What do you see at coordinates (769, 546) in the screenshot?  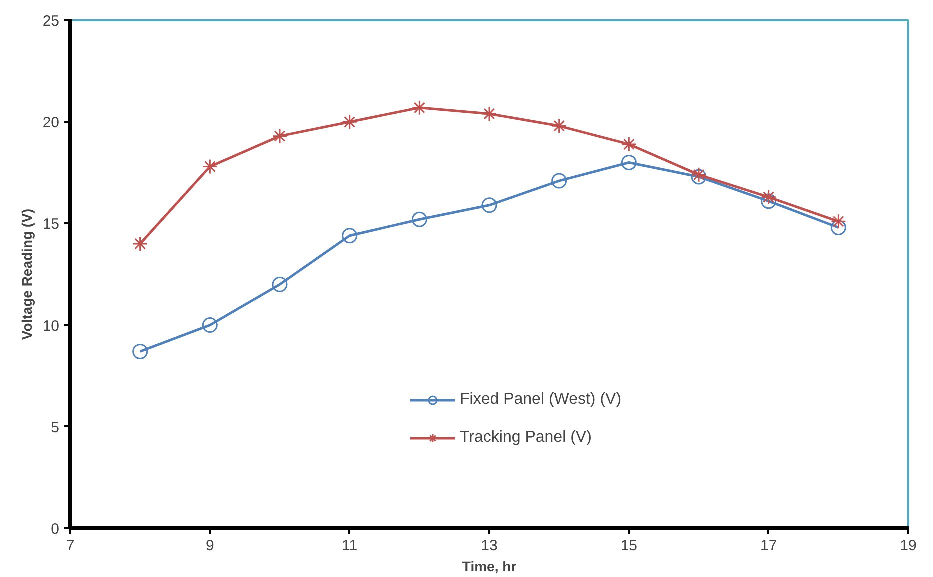 I see `x-tick-label: 17` at bounding box center [769, 546].